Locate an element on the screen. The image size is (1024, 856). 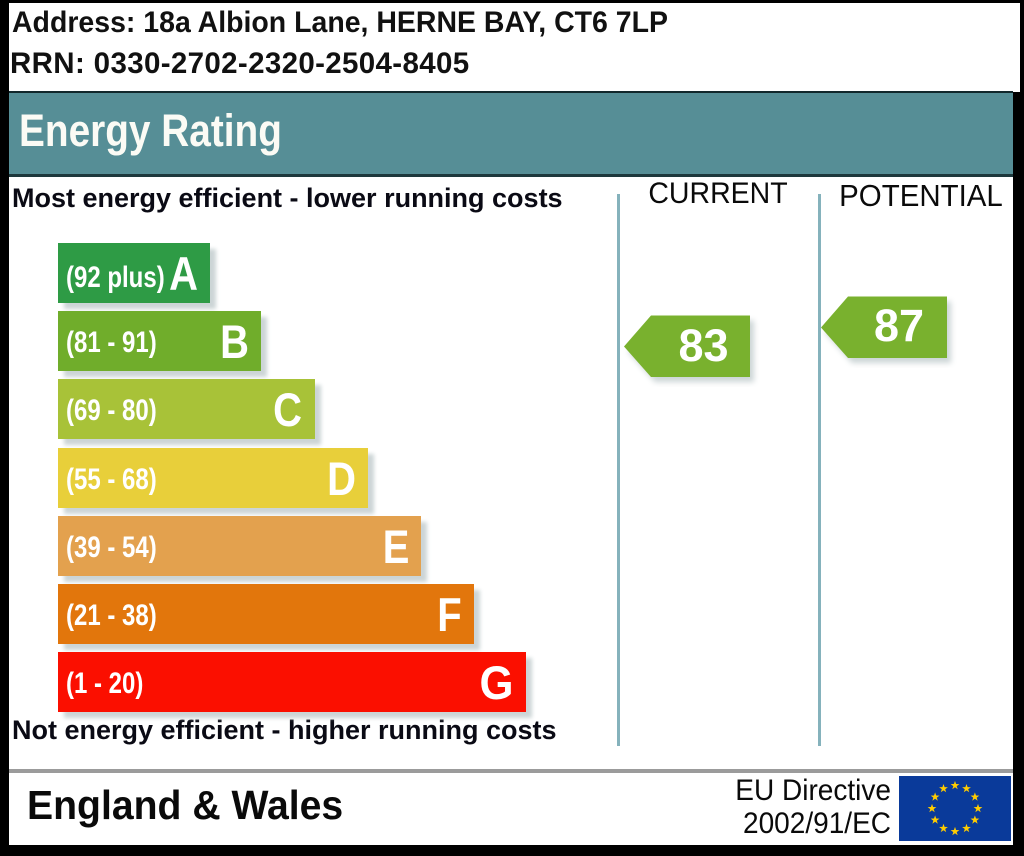
svg-text: 83 is located at coordinates (703, 345).